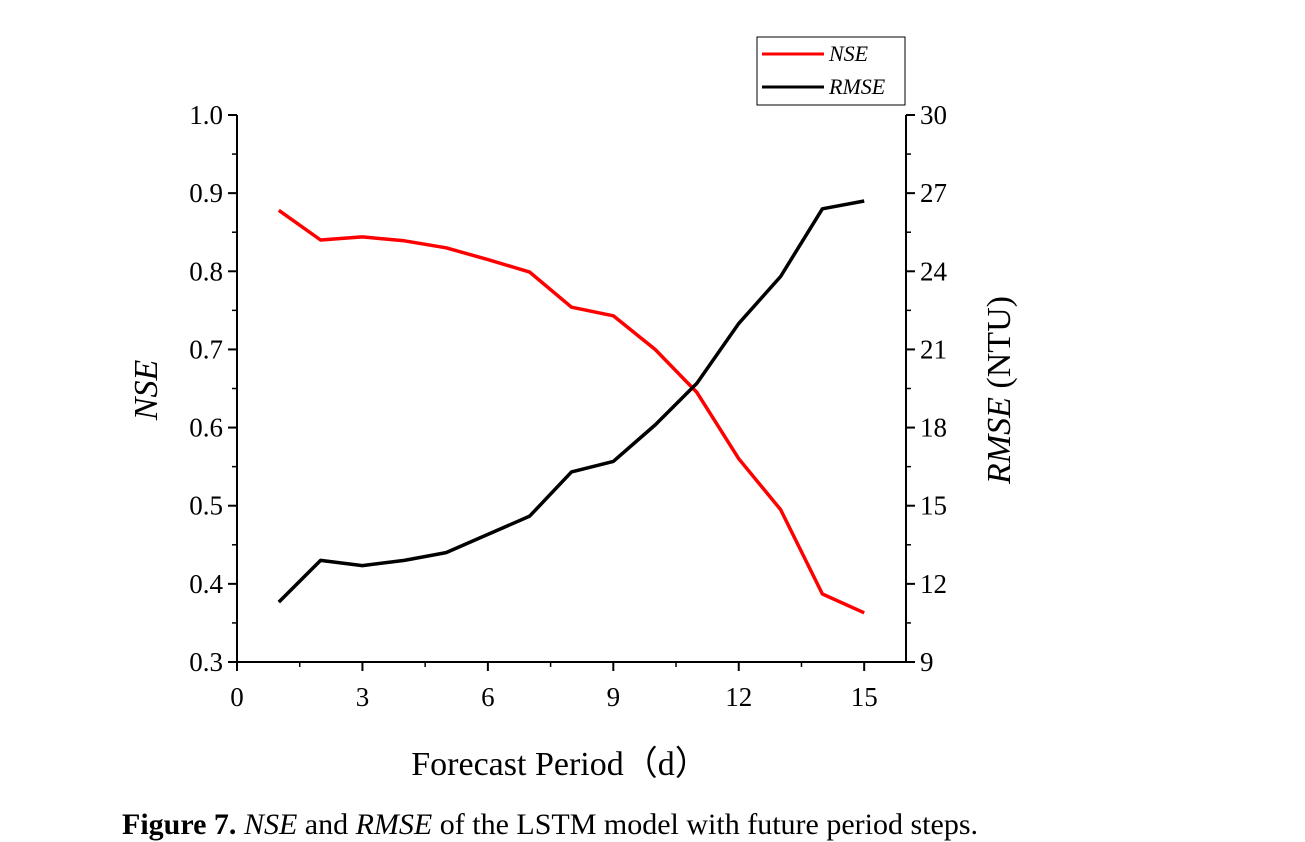  Describe the element at coordinates (933, 428) in the screenshot. I see `y-right-tick-label: 18` at that location.